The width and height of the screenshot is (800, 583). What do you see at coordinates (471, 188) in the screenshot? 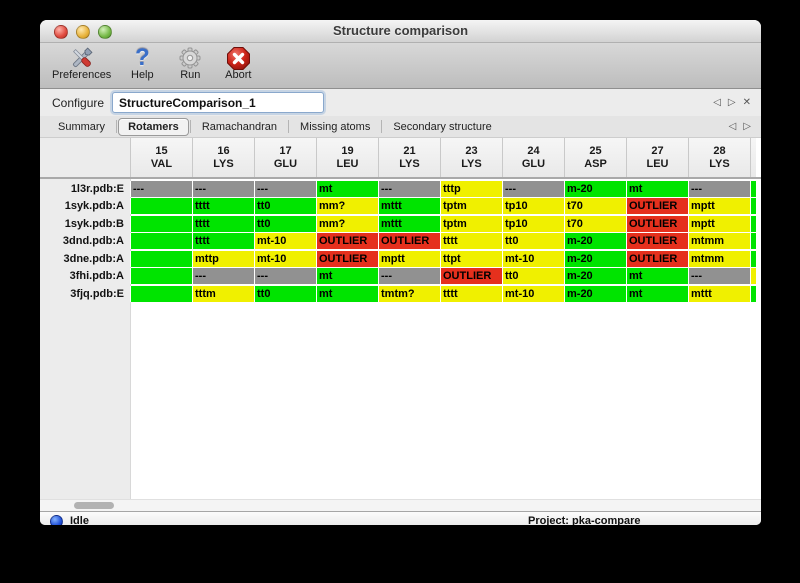
I see `rotamer-cell: tttp` at bounding box center [471, 188].